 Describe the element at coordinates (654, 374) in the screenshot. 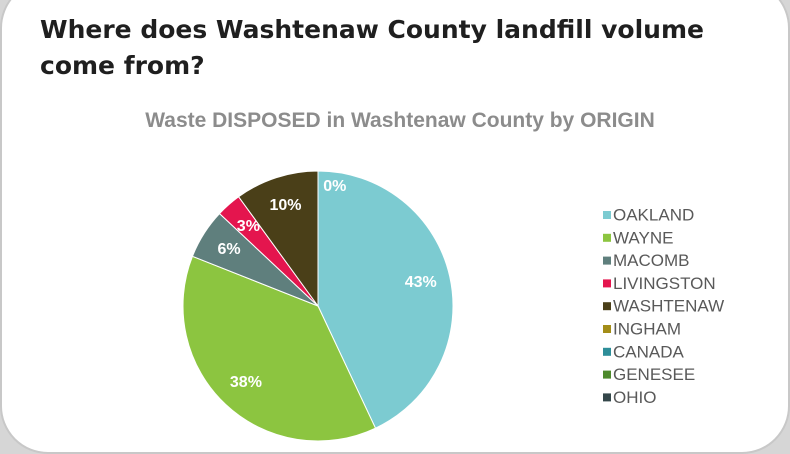

I see `legend-label: GENESEE` at that location.